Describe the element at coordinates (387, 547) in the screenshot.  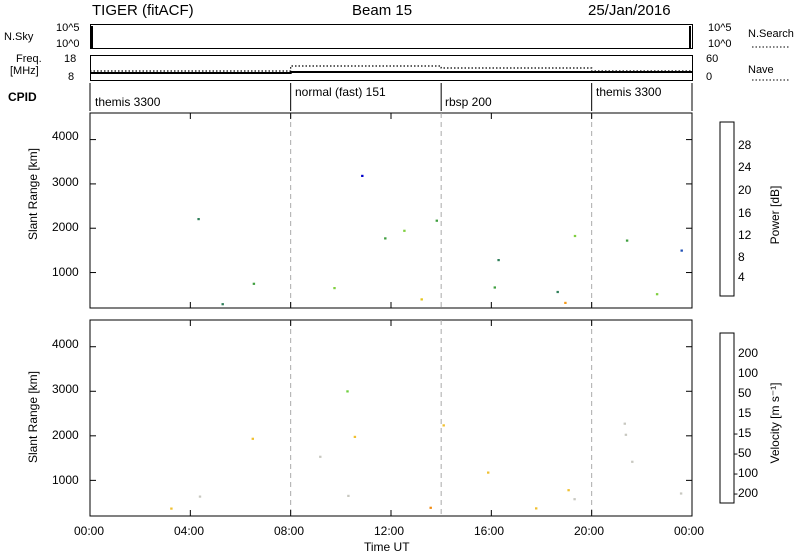
I see `xaxis-label: Time UT` at that location.